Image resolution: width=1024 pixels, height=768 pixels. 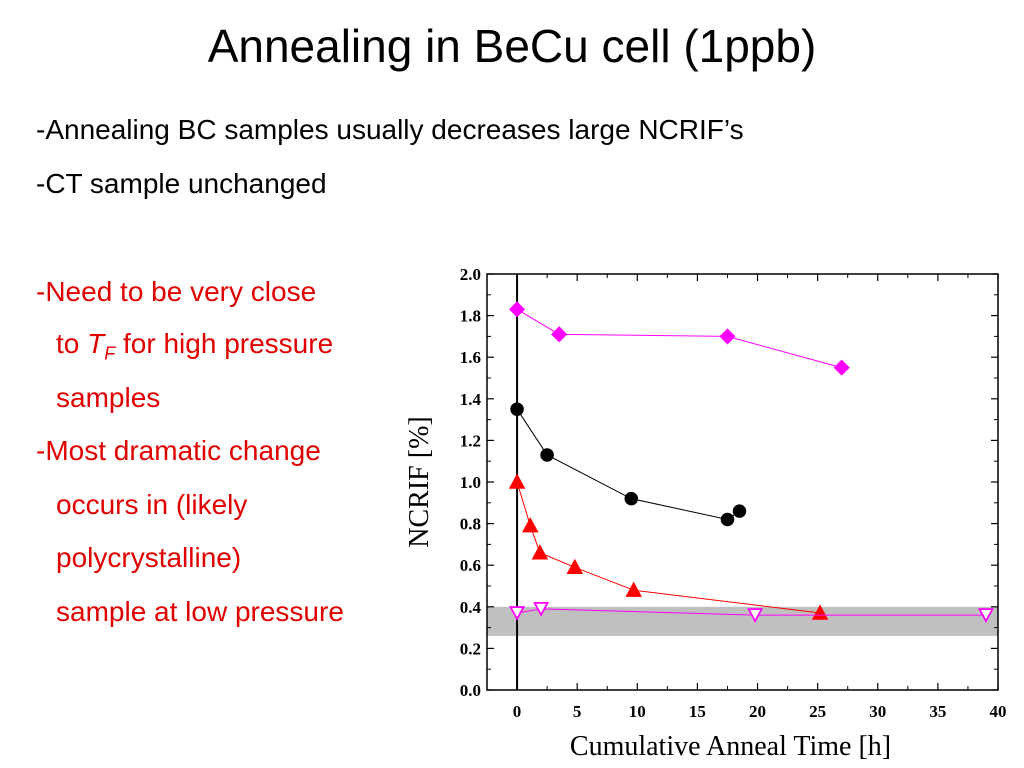 I want to click on note-line-6: polycrystalline), so click(x=149, y=557).